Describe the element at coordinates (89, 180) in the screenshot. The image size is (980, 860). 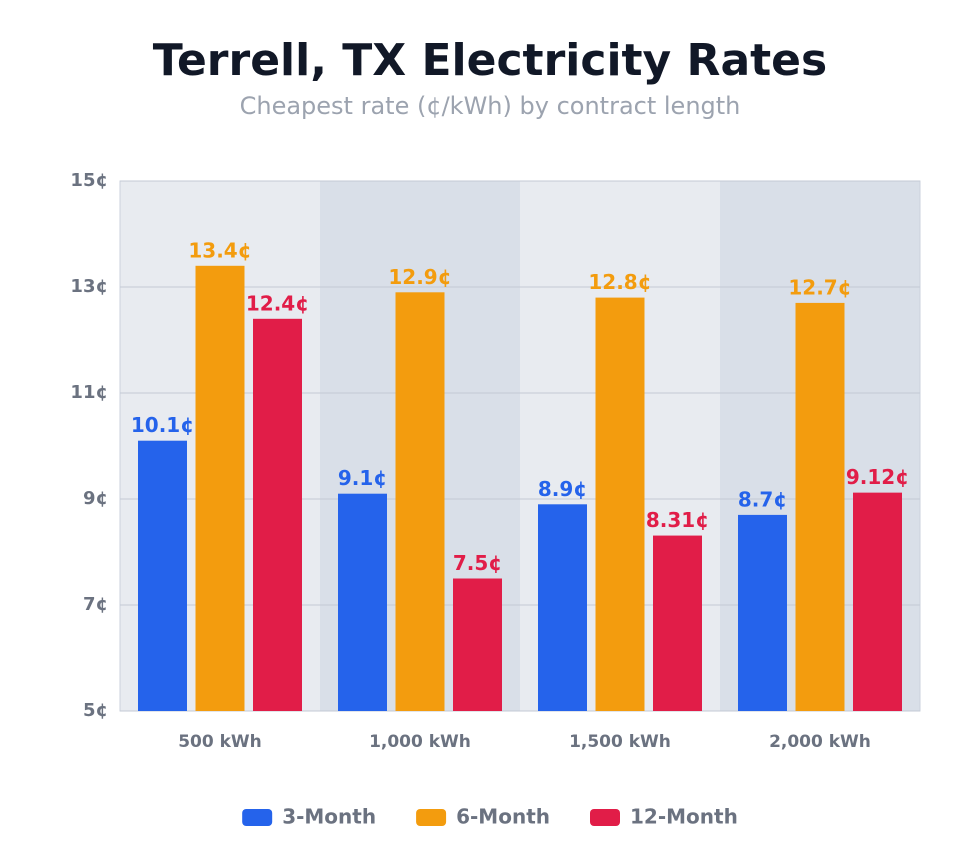
I see `y-tick-label: 15¢` at that location.